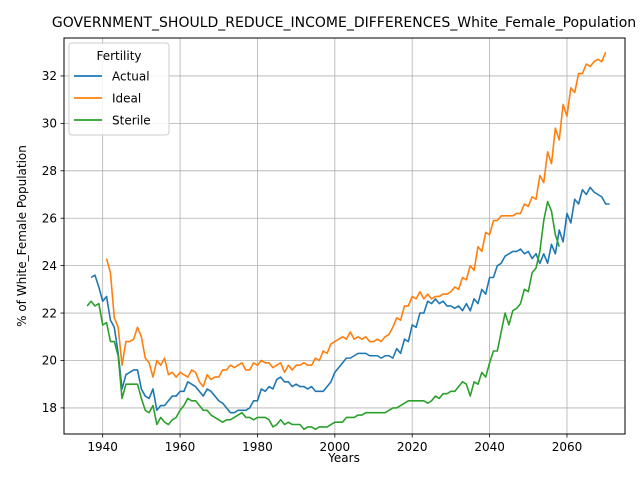  I want to click on x-axis-ticks: 1940 1960 1980 2000 2020 2040 2060, so click(334, 444).